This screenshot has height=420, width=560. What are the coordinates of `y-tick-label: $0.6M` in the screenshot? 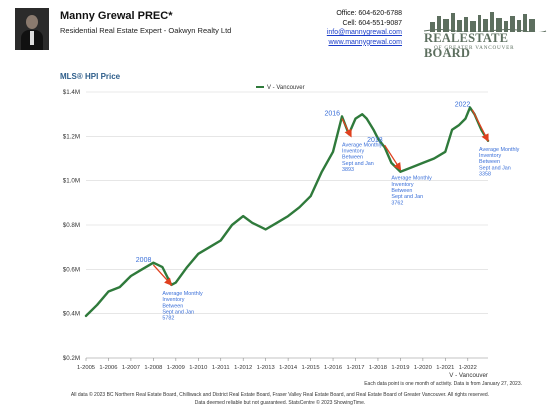 It's located at (71, 269).